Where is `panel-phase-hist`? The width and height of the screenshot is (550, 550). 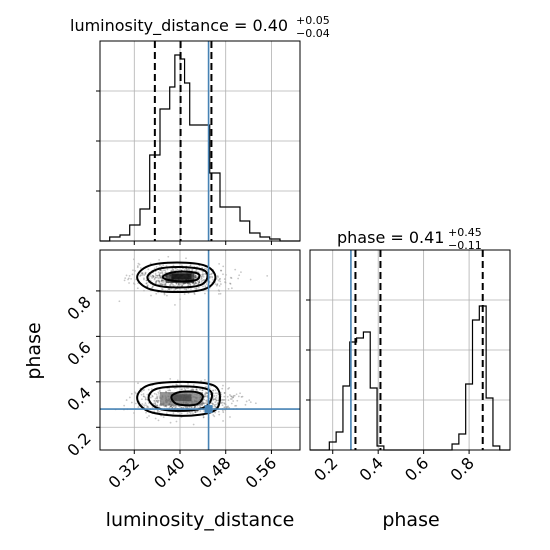 panel-phase-hist is located at coordinates (408, 351).